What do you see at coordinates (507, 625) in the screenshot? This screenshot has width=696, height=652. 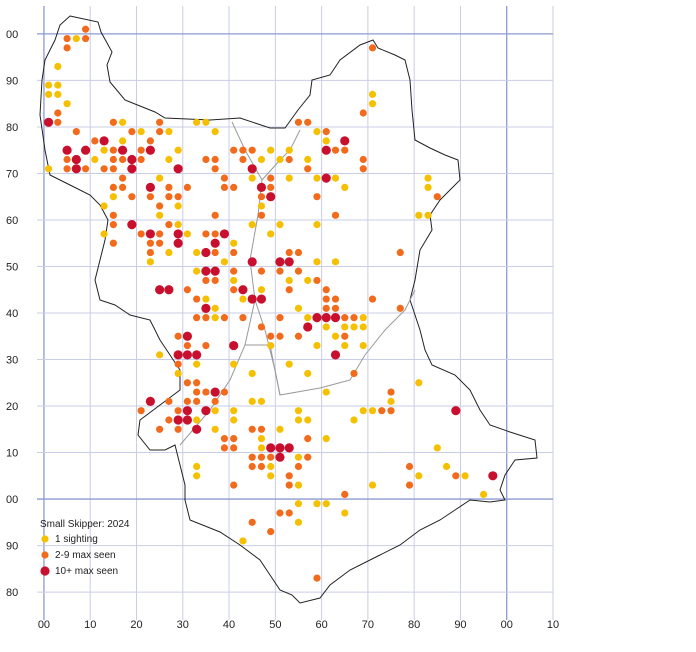 I see `x-tick-label: 00` at bounding box center [507, 625].